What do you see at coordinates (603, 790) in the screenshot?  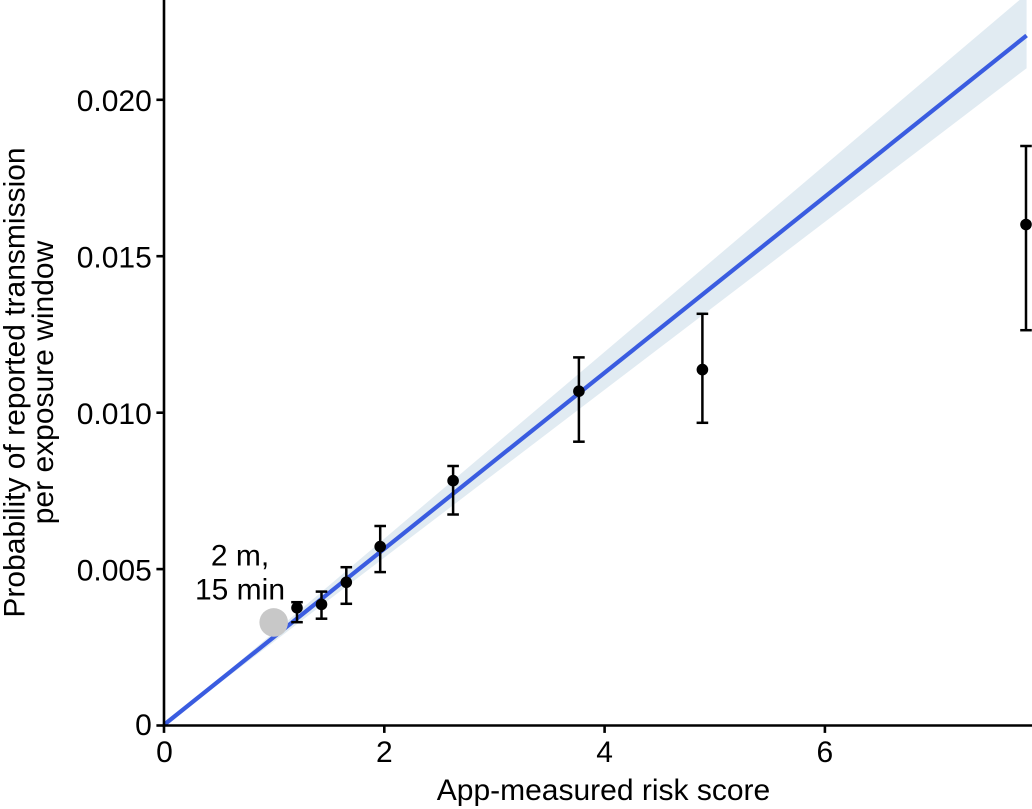 I see `svg-text: App-measured risk score` at bounding box center [603, 790].